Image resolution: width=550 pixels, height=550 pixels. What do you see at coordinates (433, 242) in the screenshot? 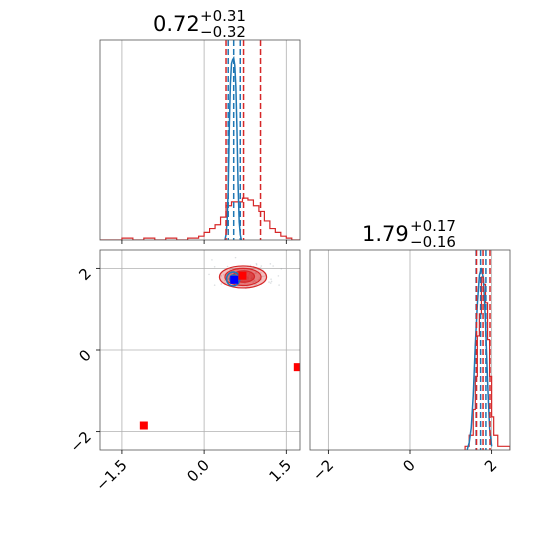
I see `title-param2-lower: −0.16` at bounding box center [433, 242].